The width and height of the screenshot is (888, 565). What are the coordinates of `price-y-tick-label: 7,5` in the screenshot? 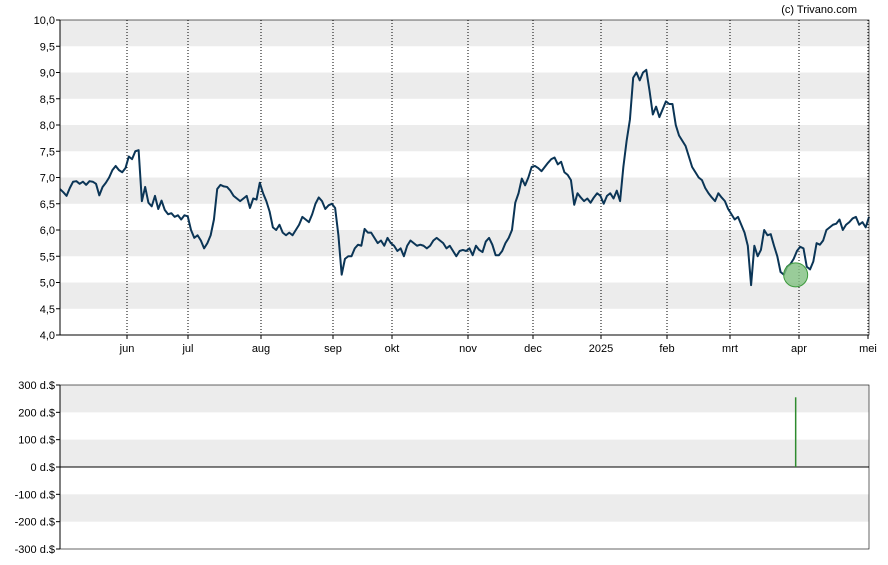 It's located at (47, 152).